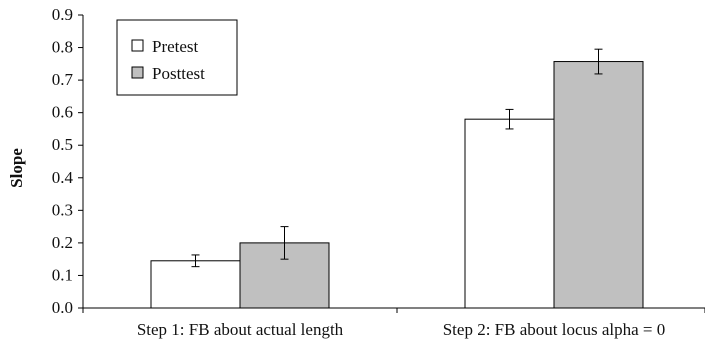 This screenshot has height=348, width=705. I want to click on x-category-label: Step 1: FB about actual length, so click(240, 329).